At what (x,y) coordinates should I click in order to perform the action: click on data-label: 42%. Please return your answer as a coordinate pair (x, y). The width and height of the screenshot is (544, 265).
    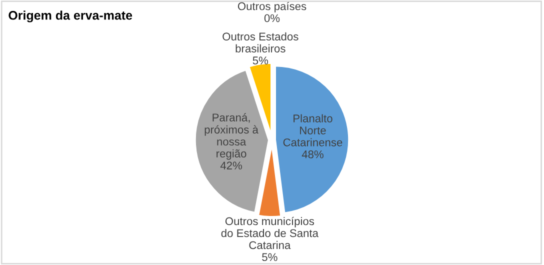
    Looking at the image, I should click on (231, 166).